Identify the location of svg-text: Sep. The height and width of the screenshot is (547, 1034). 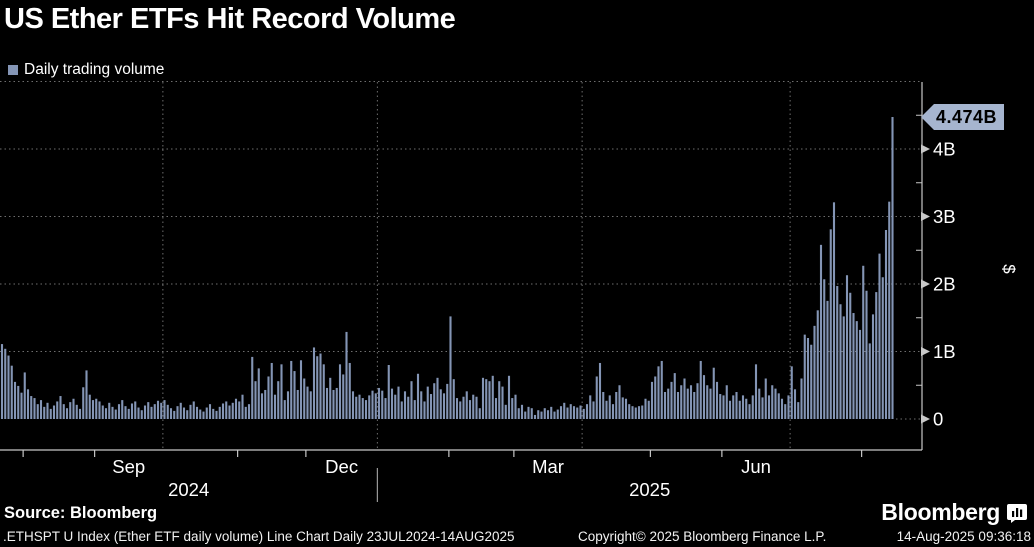
(128, 466).